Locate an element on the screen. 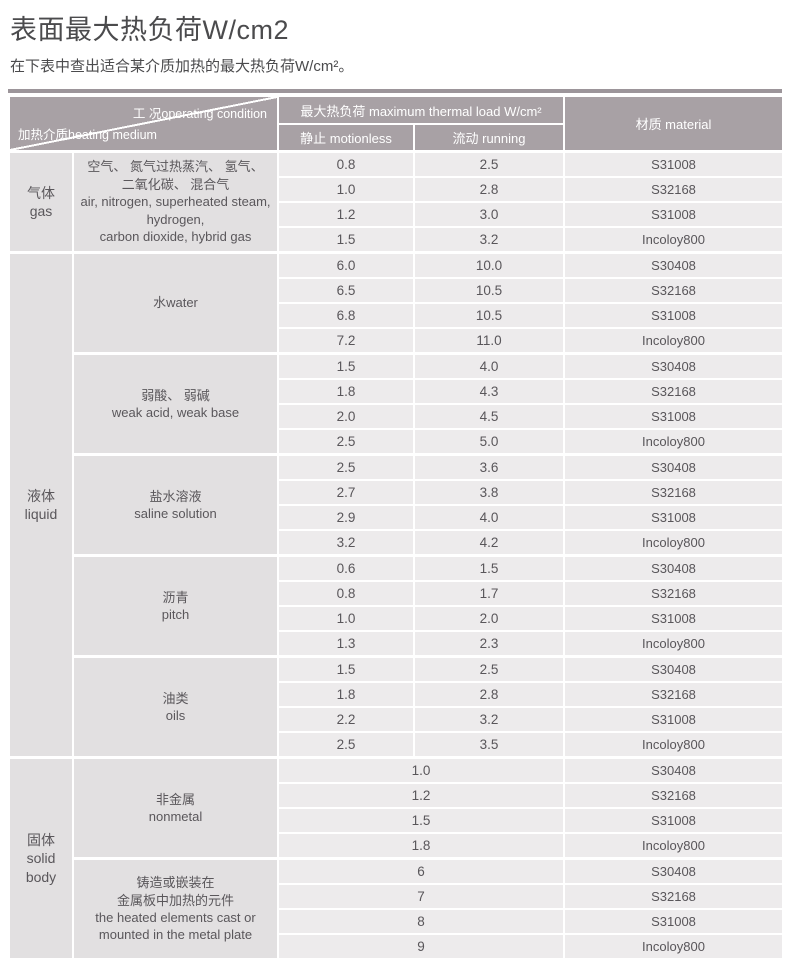 The width and height of the screenshot is (790, 959). medium-label-line: weak acid, weak base is located at coordinates (175, 412).